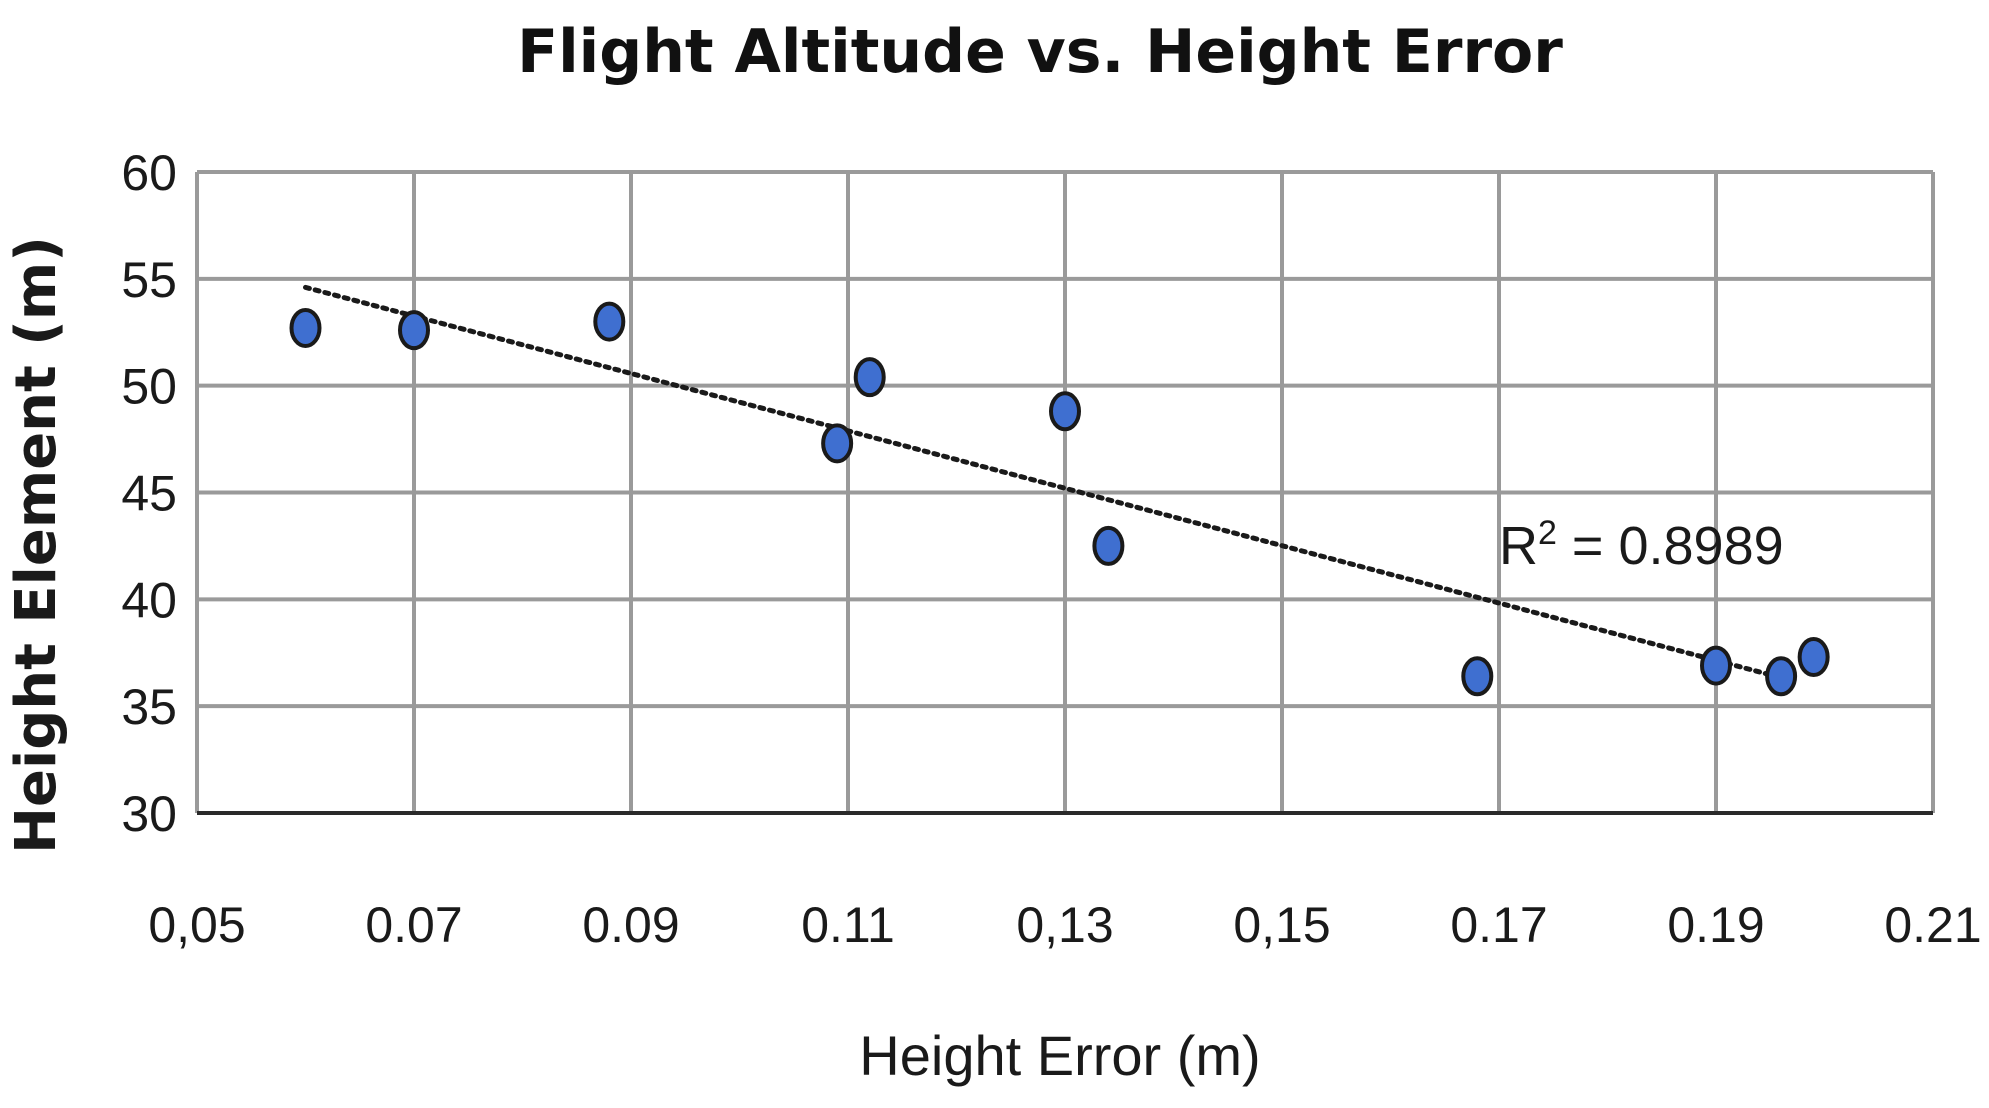 This screenshot has height=1108, width=1989. Describe the element at coordinates (1670, 546) in the screenshot. I see `r-squared-value: = 0.8989` at that location.